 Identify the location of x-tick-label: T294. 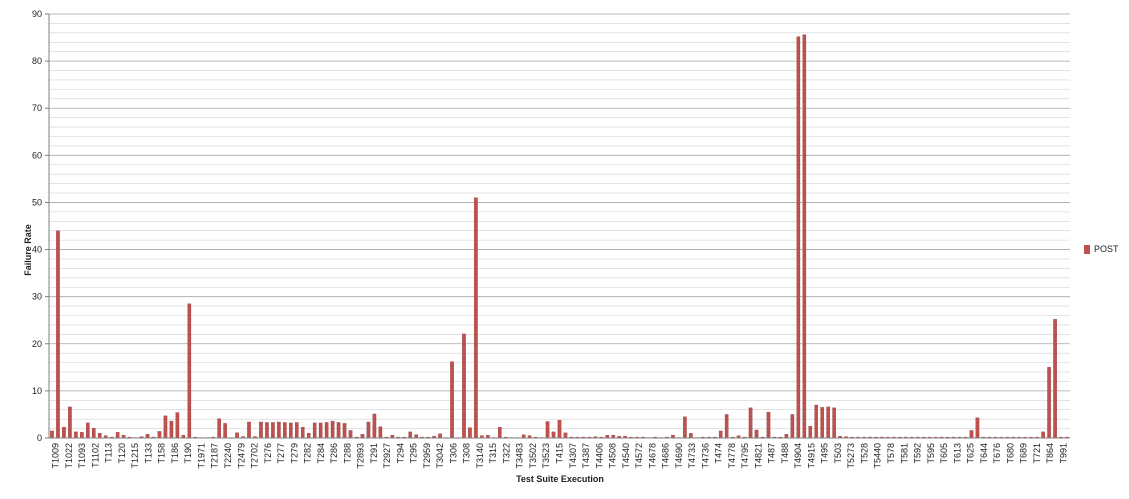
(400, 453).